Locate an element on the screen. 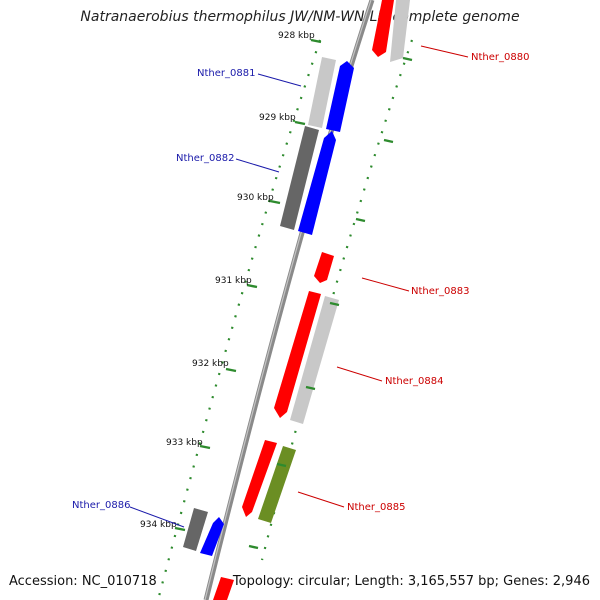 The width and height of the screenshot is (600, 600). gene-nther-0882-block is located at coordinates (317, 183).